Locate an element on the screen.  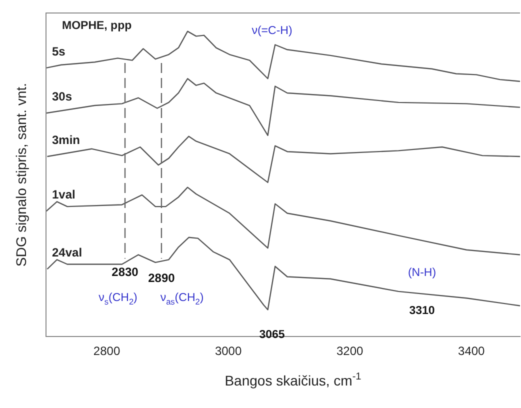
x-tick-label: 2800 is located at coordinates (106, 351).